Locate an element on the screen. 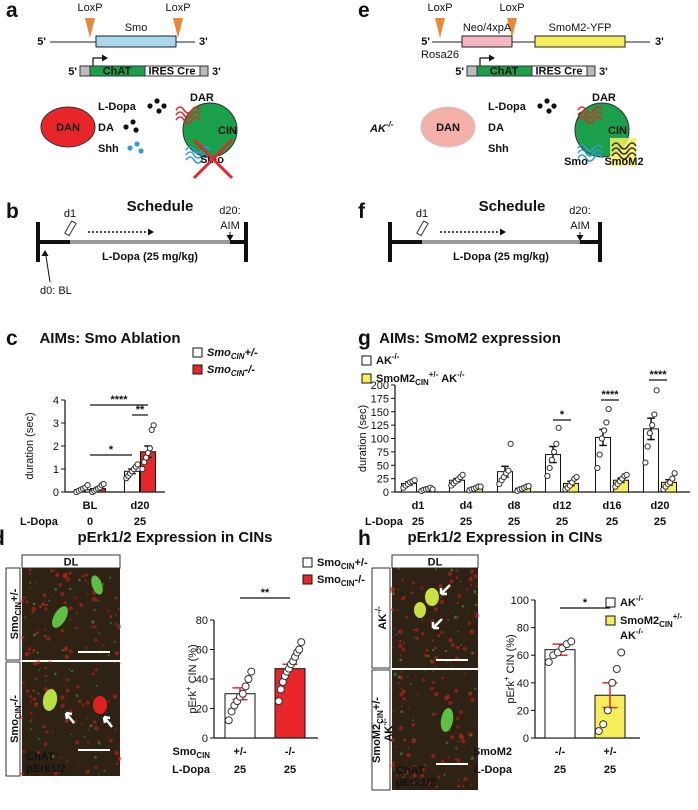 The width and height of the screenshot is (698, 810). y-tick-label: 60 is located at coordinates (523, 656).